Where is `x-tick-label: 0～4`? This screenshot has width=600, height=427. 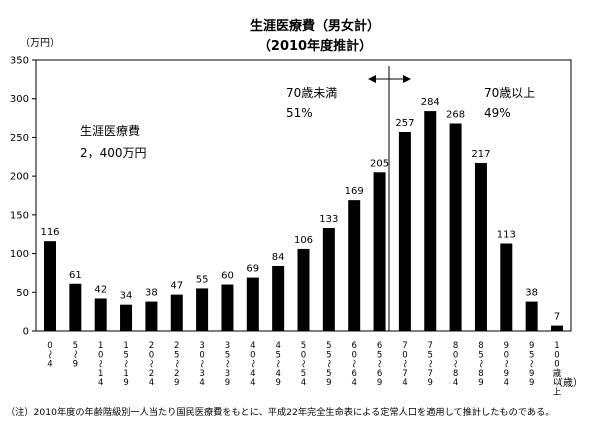 x-tick-label: 0～4 is located at coordinates (49, 355).